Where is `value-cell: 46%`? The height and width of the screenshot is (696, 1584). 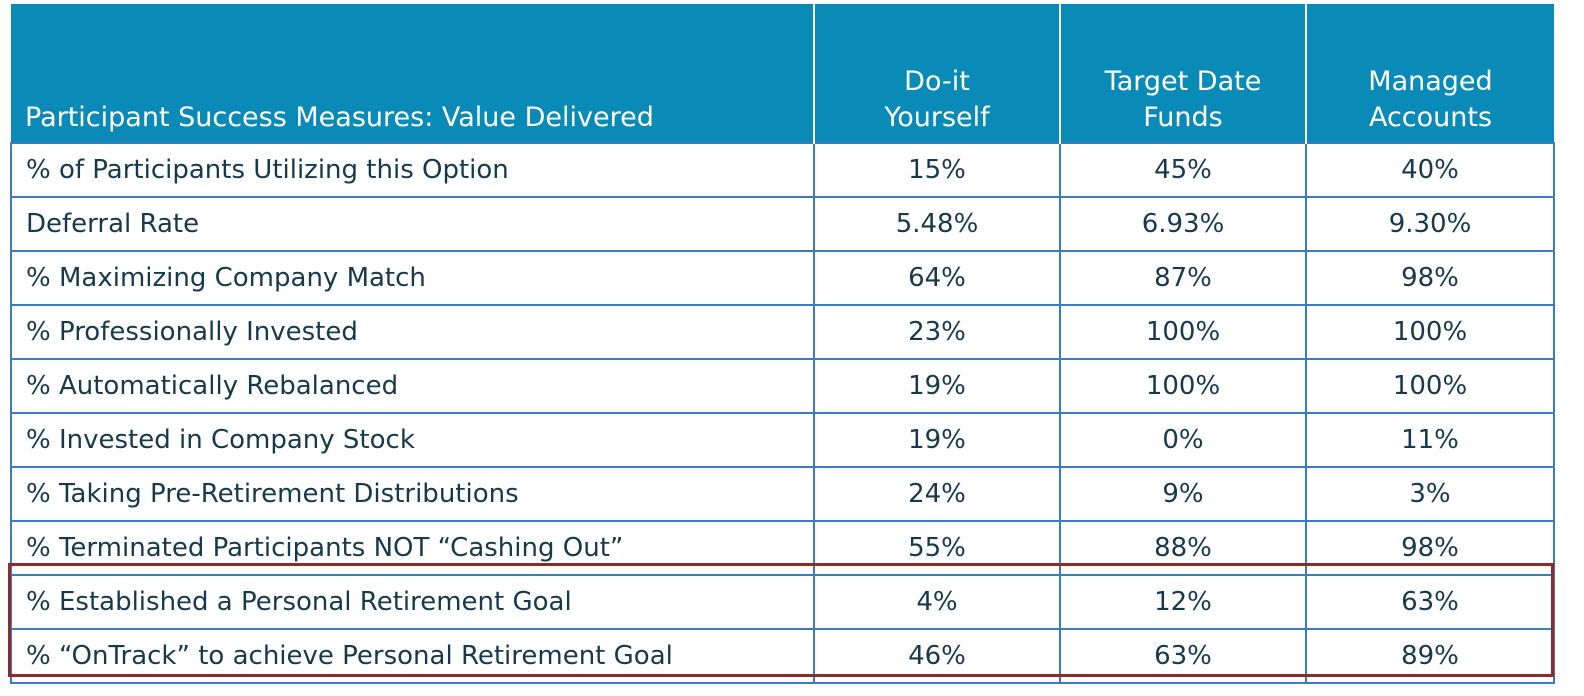
value-cell: 46% is located at coordinates (937, 656).